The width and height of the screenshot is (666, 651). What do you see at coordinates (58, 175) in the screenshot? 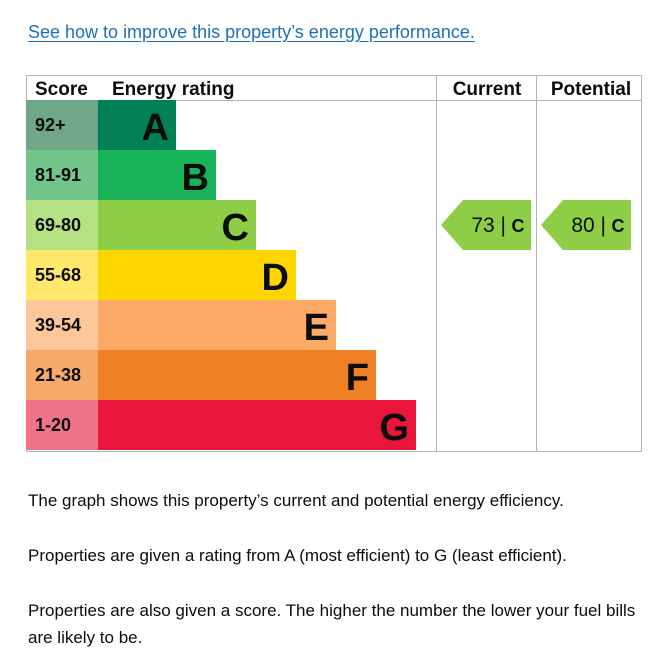
I see `band-score-b: 81-91` at bounding box center [58, 175].